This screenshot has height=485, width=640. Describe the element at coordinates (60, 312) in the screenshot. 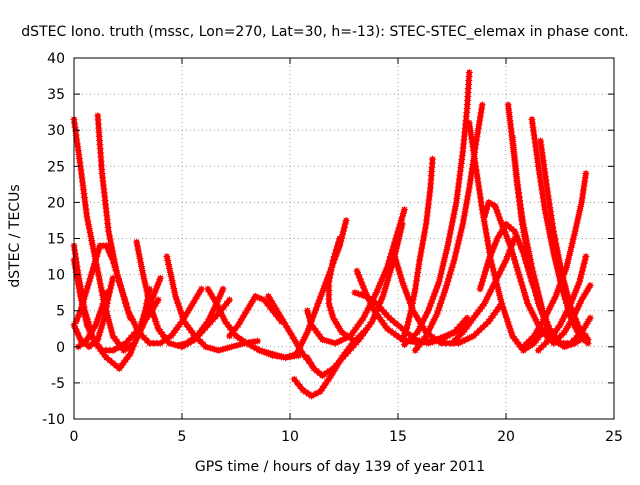

I see `y-tick-label: 5` at that location.